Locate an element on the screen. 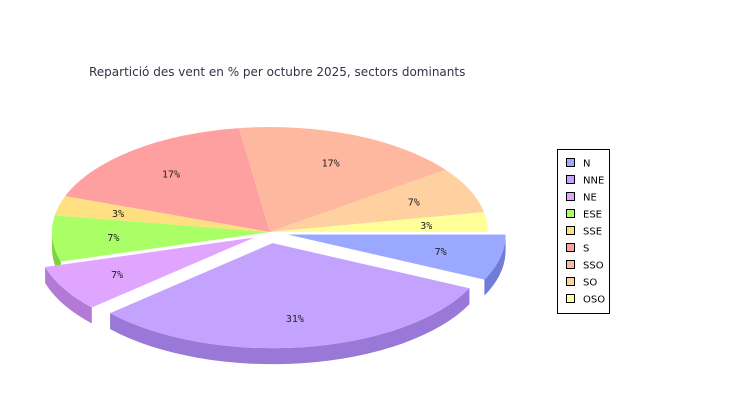 The image size is (750, 400). legend-label-s: S is located at coordinates (586, 249).